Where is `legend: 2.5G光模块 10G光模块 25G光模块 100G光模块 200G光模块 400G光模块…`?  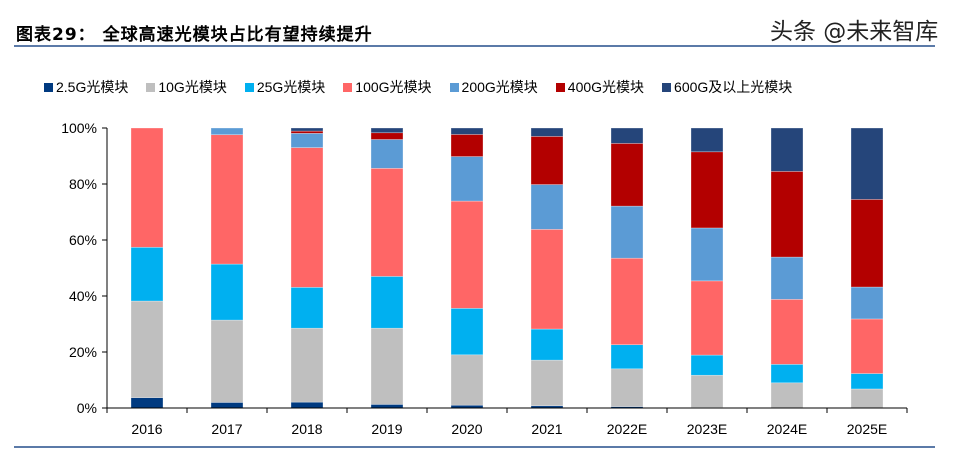 legend: 2.5G光模块 10G光模块 25G光模块 100G光模块 200G光模块 400G光模块… is located at coordinates (427, 87).